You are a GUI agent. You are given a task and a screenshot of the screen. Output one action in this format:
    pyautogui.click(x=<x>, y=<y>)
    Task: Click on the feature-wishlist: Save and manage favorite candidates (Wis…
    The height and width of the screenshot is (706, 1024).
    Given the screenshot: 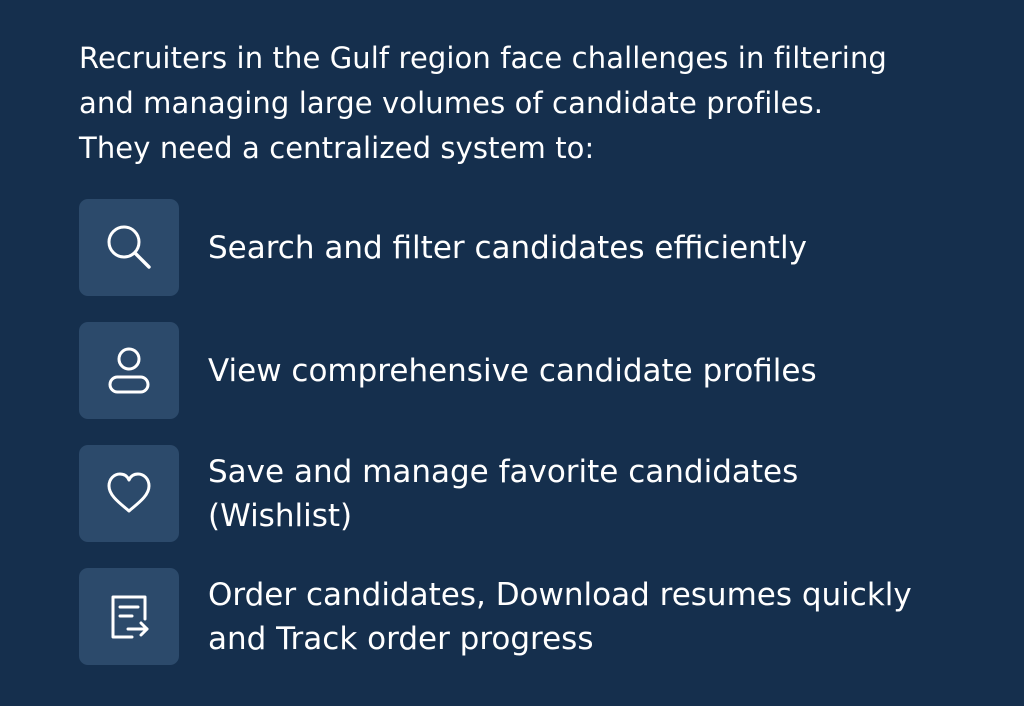 What is the action you would take?
    pyautogui.click(x=529, y=493)
    